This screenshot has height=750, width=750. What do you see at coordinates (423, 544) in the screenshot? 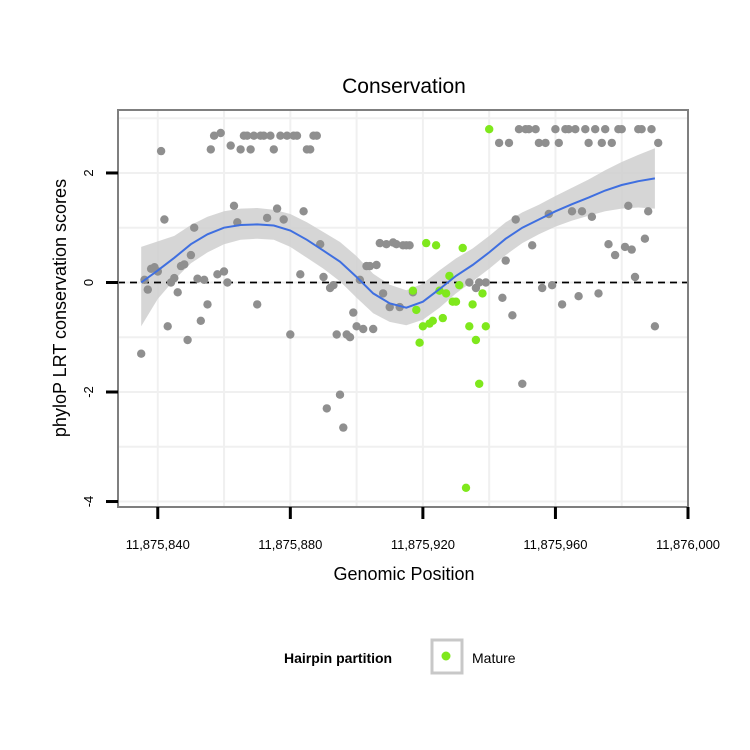
I see `x-tick-label: 11,875,920` at bounding box center [423, 544].